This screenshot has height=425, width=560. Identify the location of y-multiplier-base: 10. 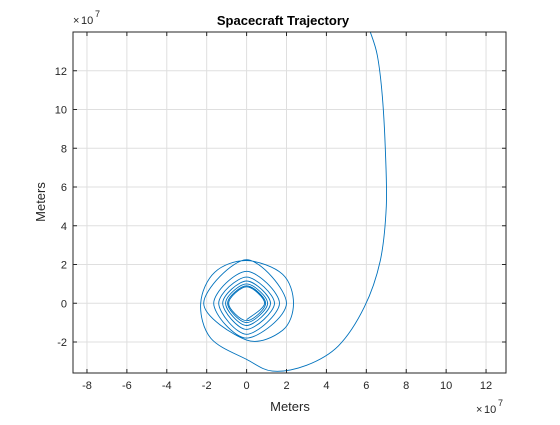
(87, 21).